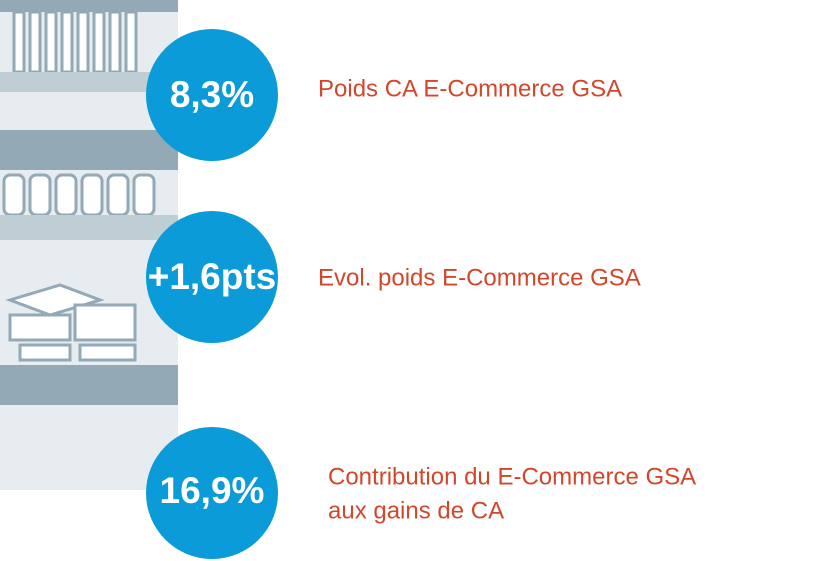  Describe the element at coordinates (479, 277) in the screenshot. I see `label: Evol. poids E-Commerce GSA` at that location.